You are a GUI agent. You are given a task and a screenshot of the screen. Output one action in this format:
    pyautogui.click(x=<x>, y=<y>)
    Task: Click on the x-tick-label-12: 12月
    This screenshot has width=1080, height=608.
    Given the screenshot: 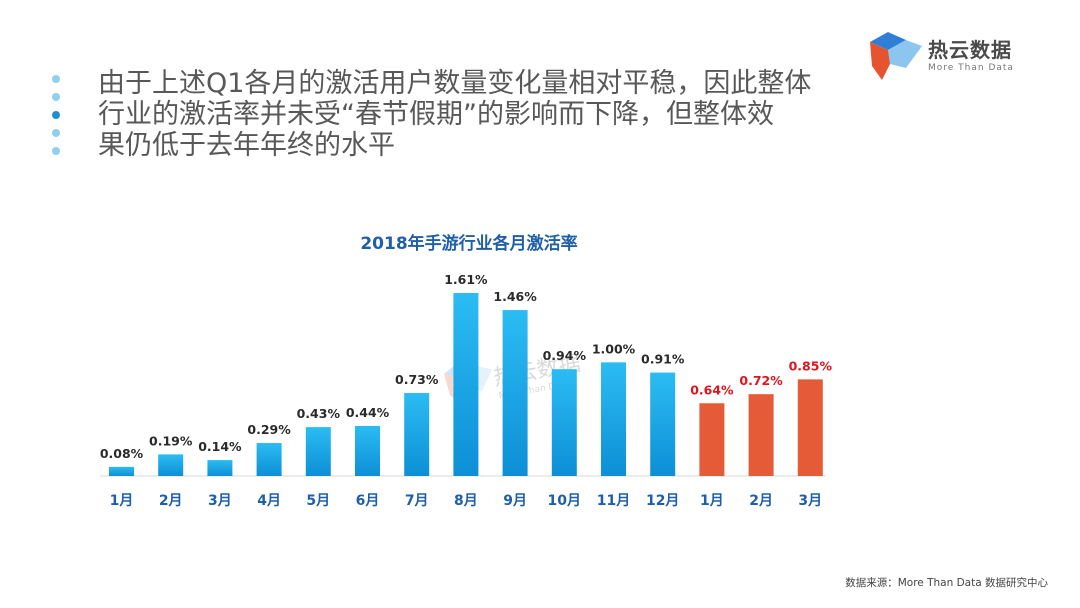 What is the action you would take?
    pyautogui.click(x=662, y=501)
    